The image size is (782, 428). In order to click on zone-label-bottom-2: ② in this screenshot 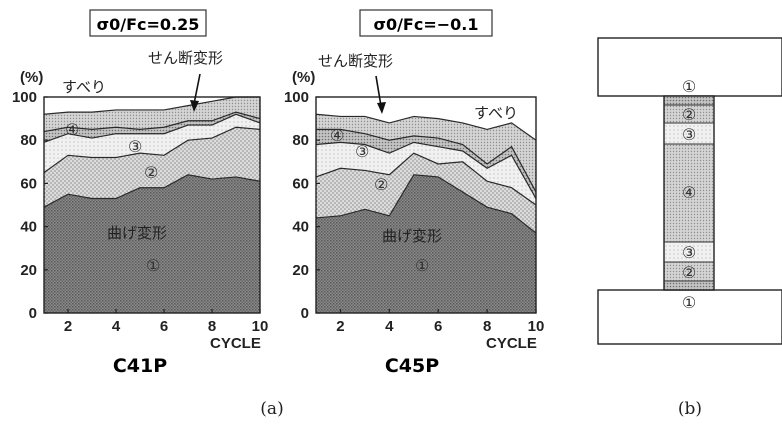, I will do `click(689, 272)`.